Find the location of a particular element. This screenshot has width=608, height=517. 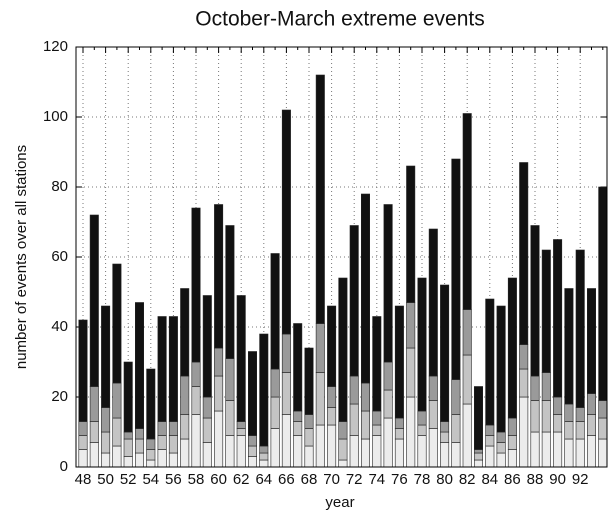

x-tick-label: 62 is located at coordinates (241, 479).